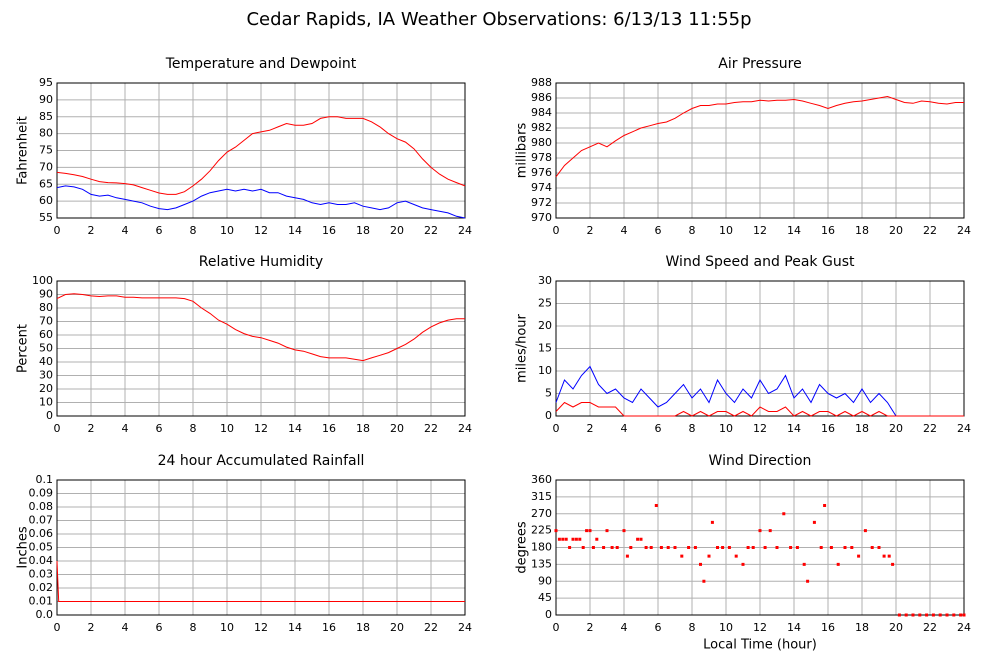 The image size is (999, 659). I want to click on y-tick-label: 70, so click(46, 321).